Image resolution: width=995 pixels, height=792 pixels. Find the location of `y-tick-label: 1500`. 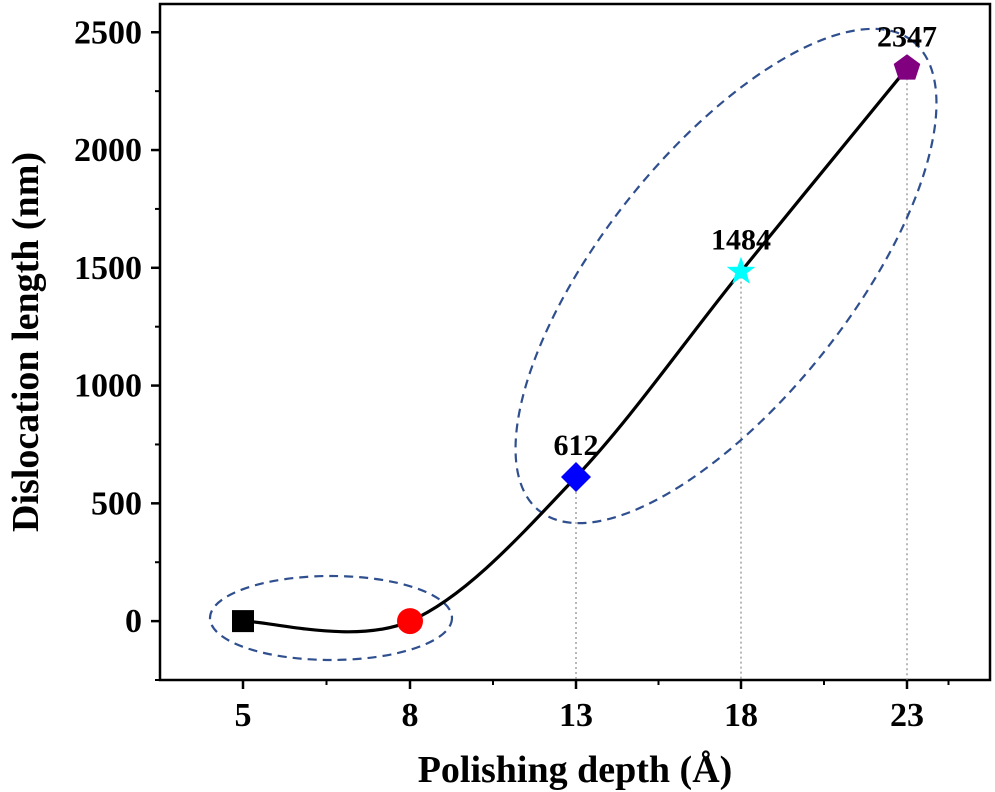

y-tick-label: 1500 is located at coordinates (108, 268).